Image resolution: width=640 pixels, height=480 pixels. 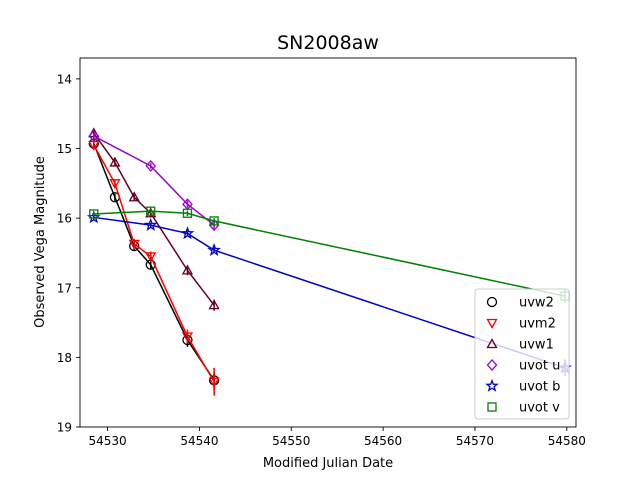 I want to click on x-axis-label: Modified Julian Date, so click(x=328, y=463).